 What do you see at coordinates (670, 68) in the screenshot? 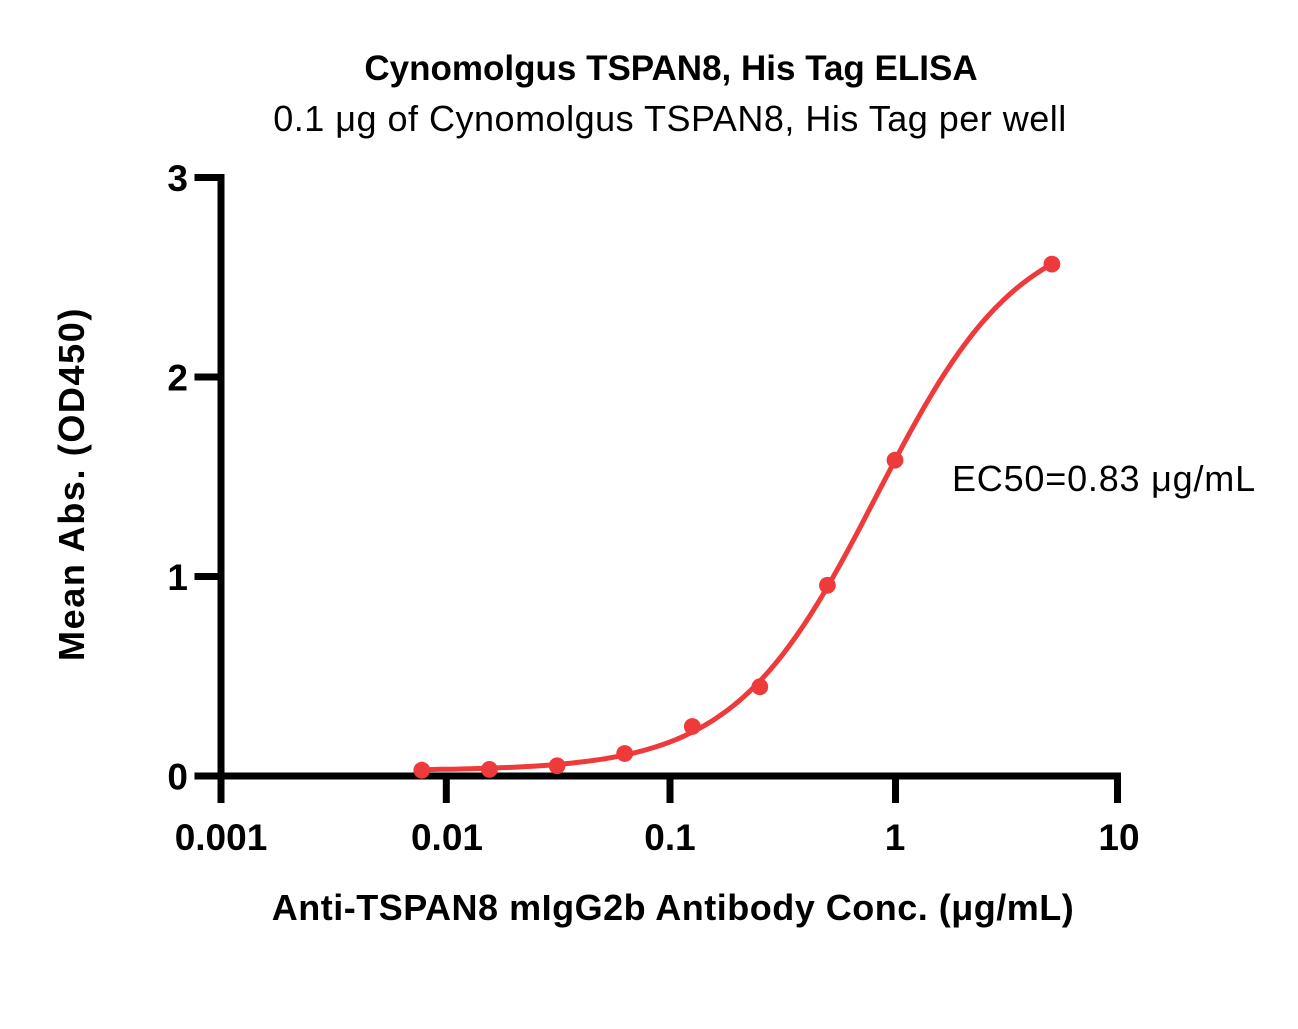
I see `svg-text:Cynomolgus TSPAN8, His Tag ELI: Cynomolgus TSPAN8, His Tag ELISA` at bounding box center [670, 68].